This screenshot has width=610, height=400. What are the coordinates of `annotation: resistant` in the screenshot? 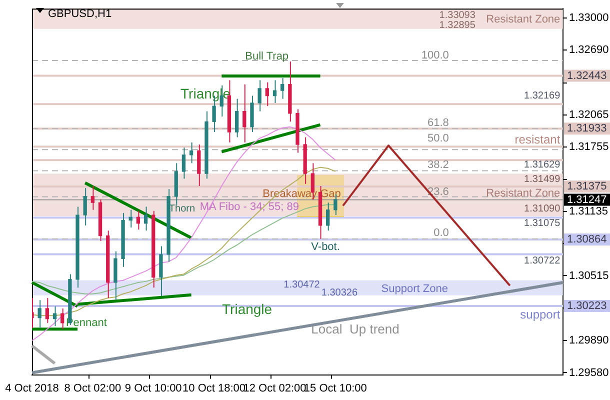 It's located at (537, 139).